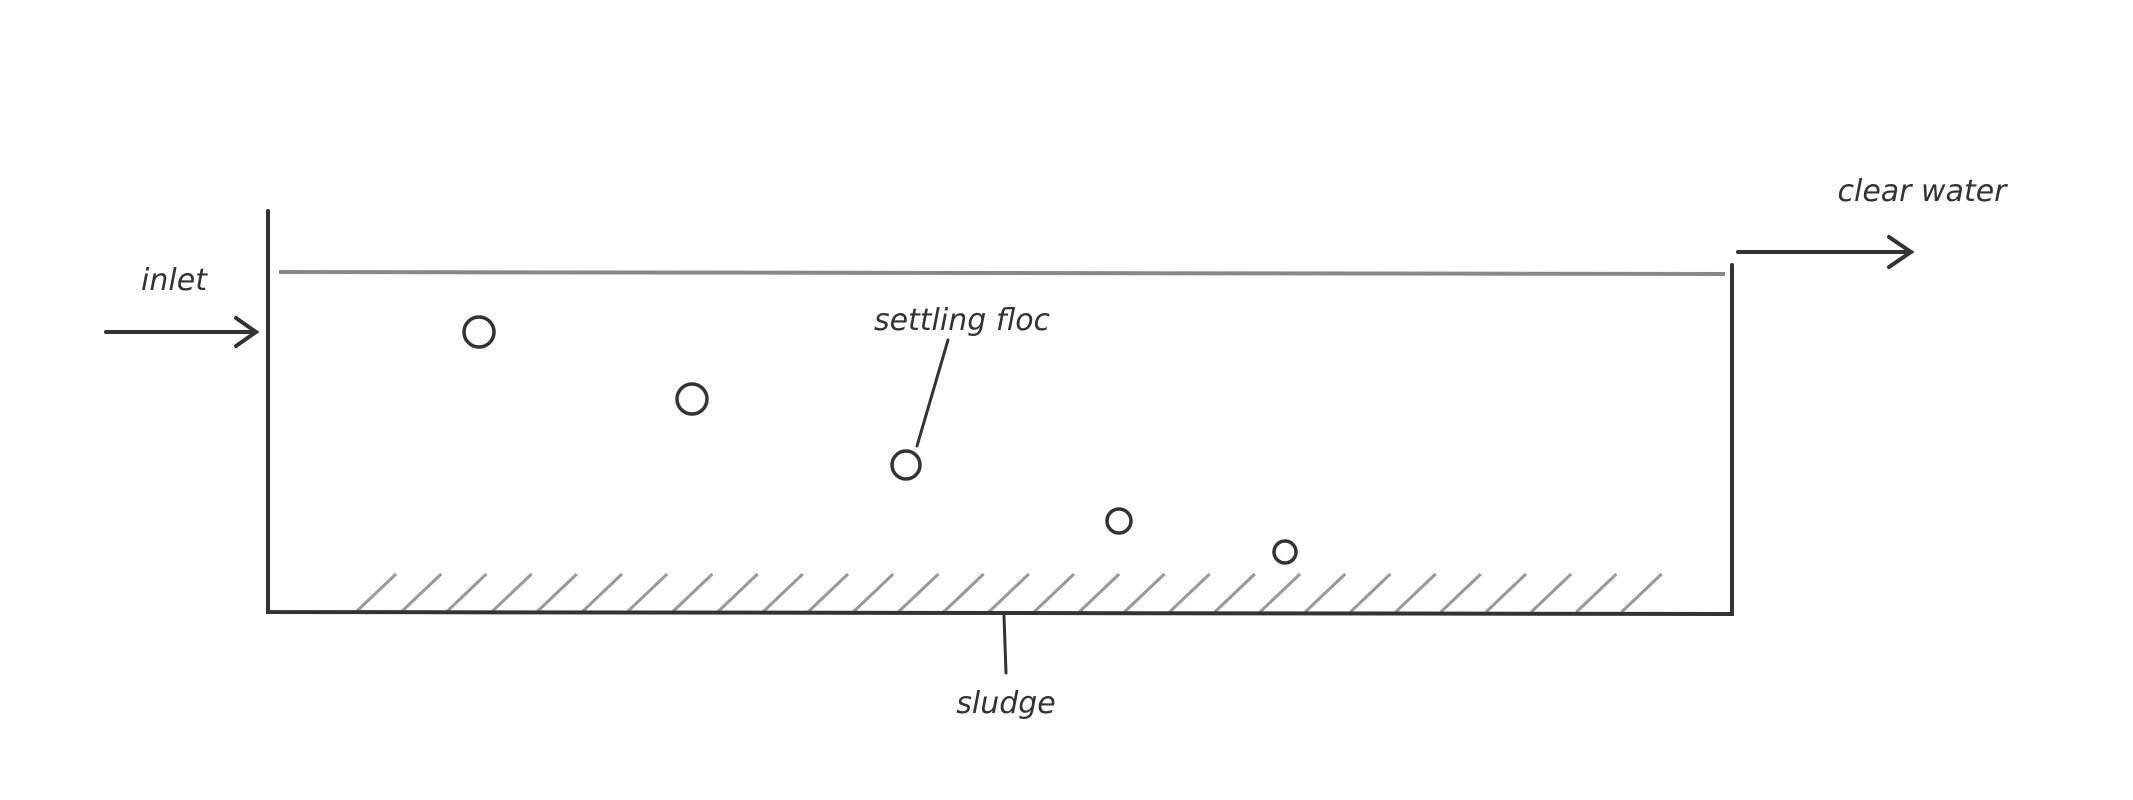 The image size is (2133, 800). Describe the element at coordinates (1825, 252) in the screenshot. I see `outlet-arrow` at that location.